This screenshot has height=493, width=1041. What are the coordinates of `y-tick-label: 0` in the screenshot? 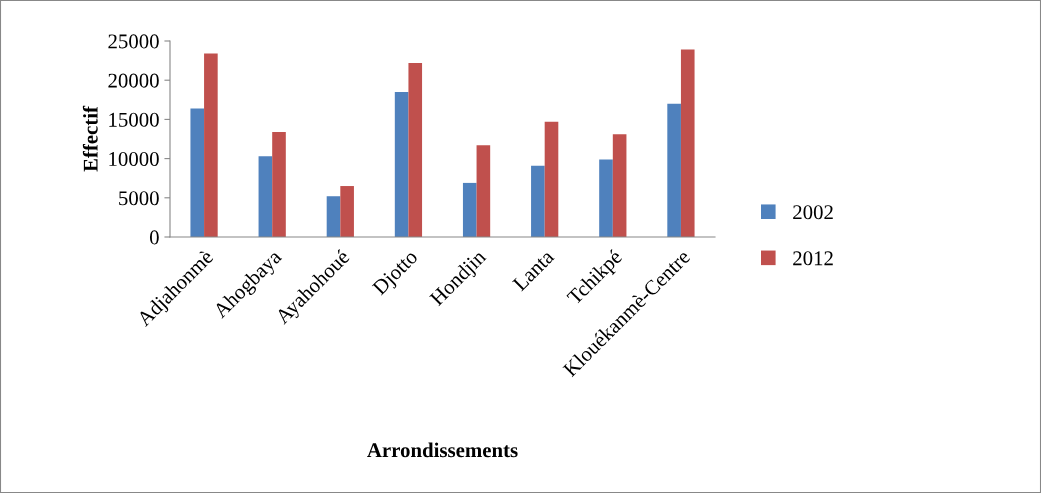 It's located at (154, 237).